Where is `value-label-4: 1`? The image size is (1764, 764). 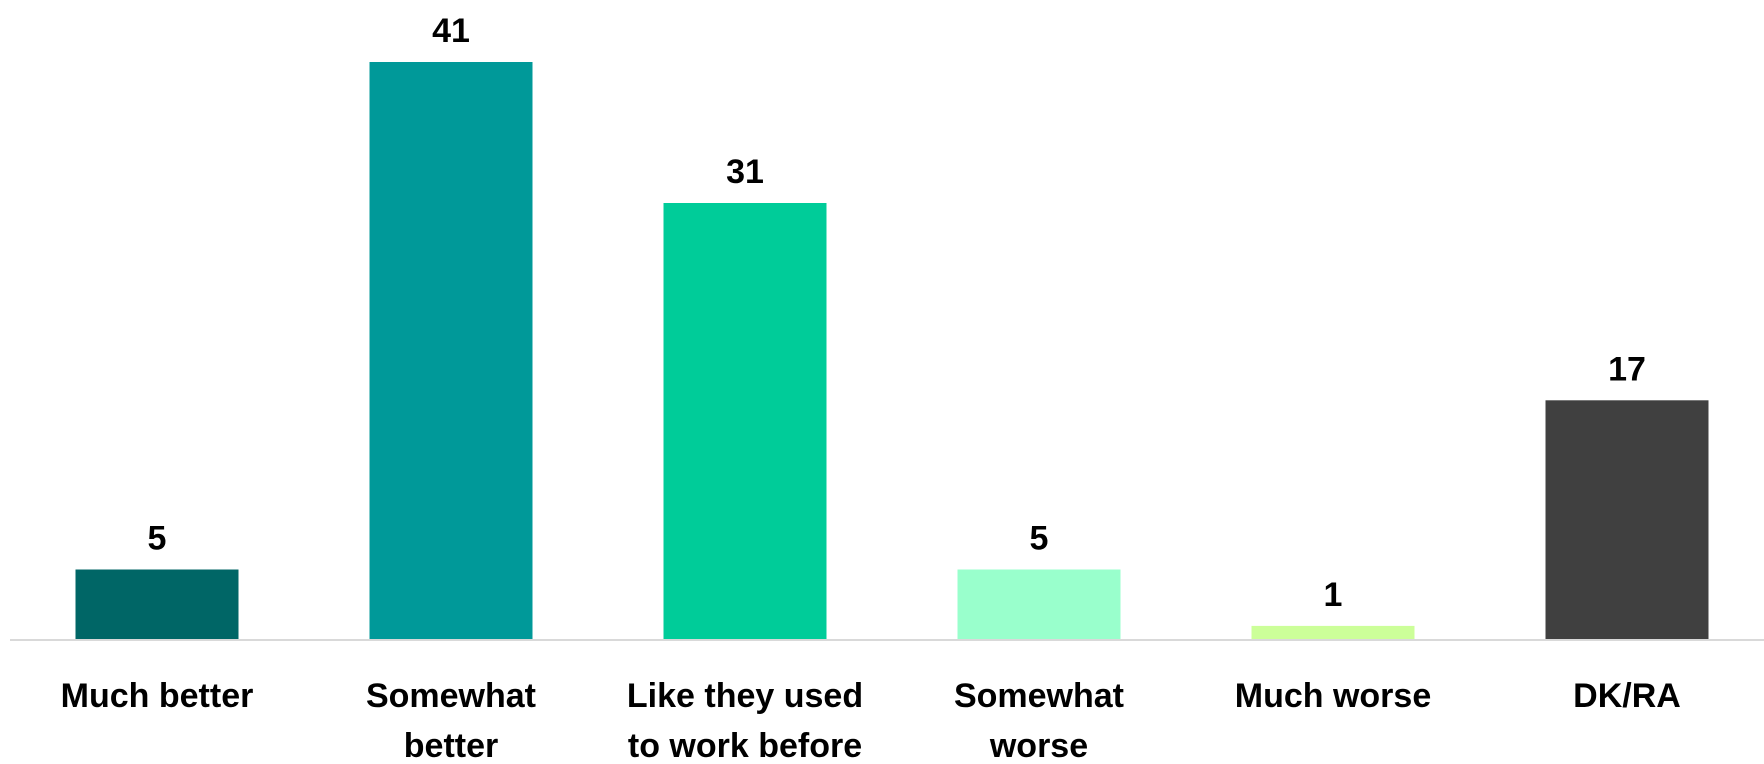
value-label-4: 1 is located at coordinates (1333, 595).